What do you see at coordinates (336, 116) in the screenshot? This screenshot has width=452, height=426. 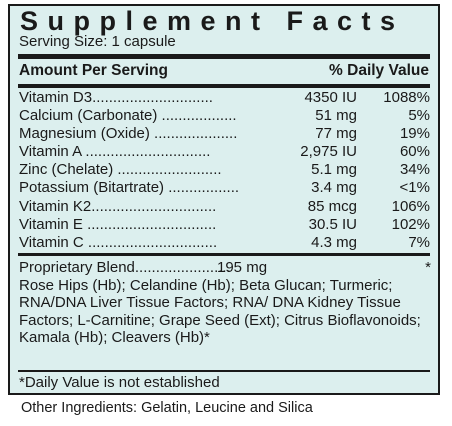 I see `nutrient-amount: 51 mg` at bounding box center [336, 116].